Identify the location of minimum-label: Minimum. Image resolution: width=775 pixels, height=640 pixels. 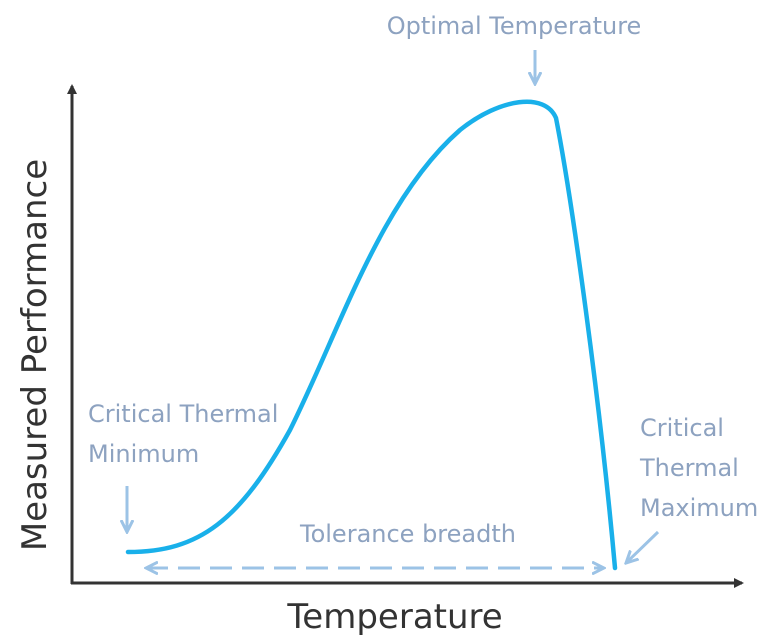
(143, 454).